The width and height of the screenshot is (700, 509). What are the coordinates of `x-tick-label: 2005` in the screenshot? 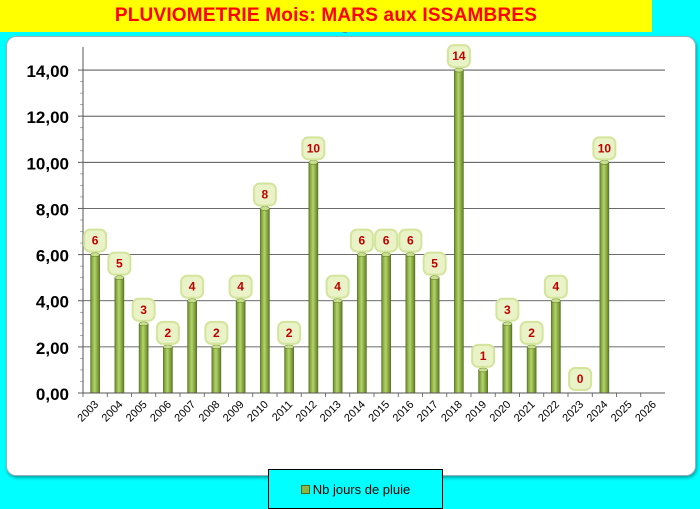 It's located at (137, 412).